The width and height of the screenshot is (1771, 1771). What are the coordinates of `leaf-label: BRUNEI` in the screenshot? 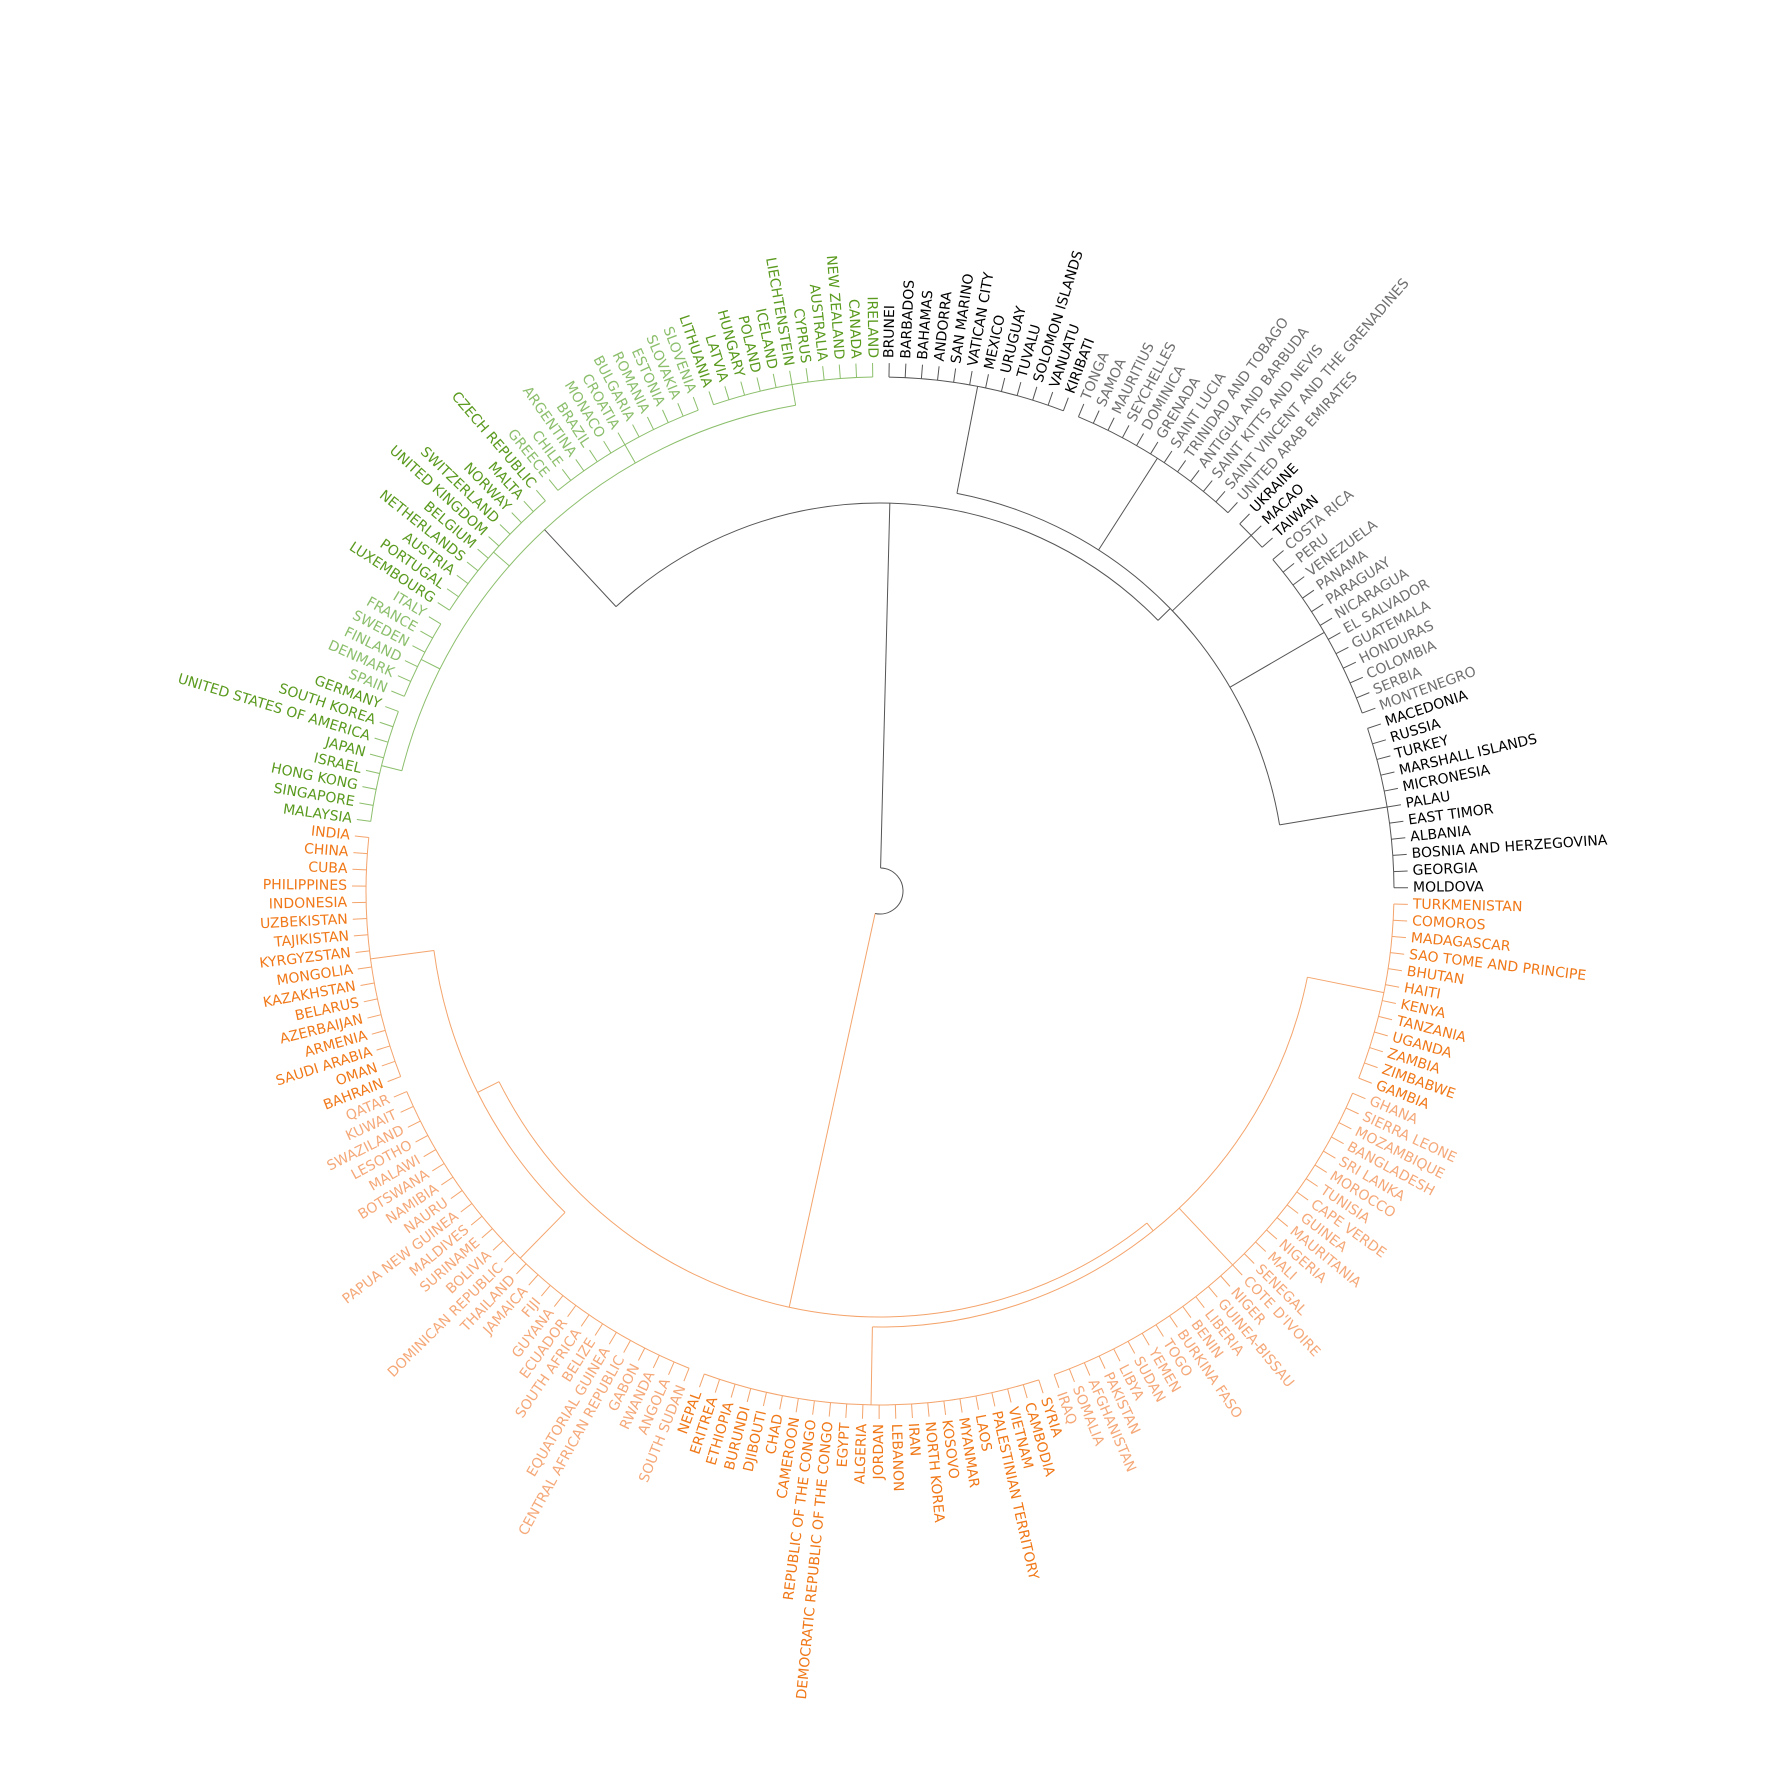 It's located at (889, 331).